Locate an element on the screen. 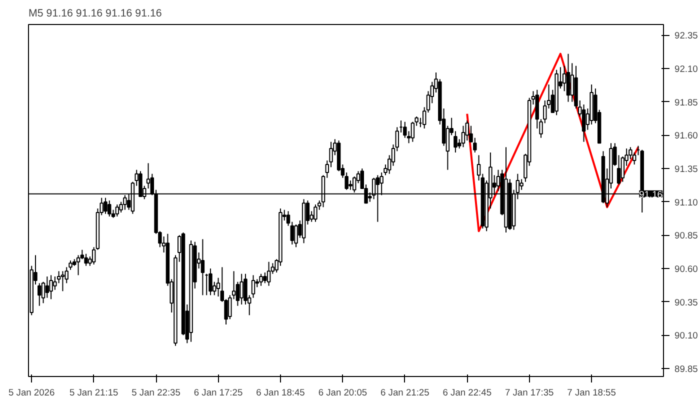 This screenshot has width=700, height=400. y-tick-label: 91.10 is located at coordinates (686, 202).